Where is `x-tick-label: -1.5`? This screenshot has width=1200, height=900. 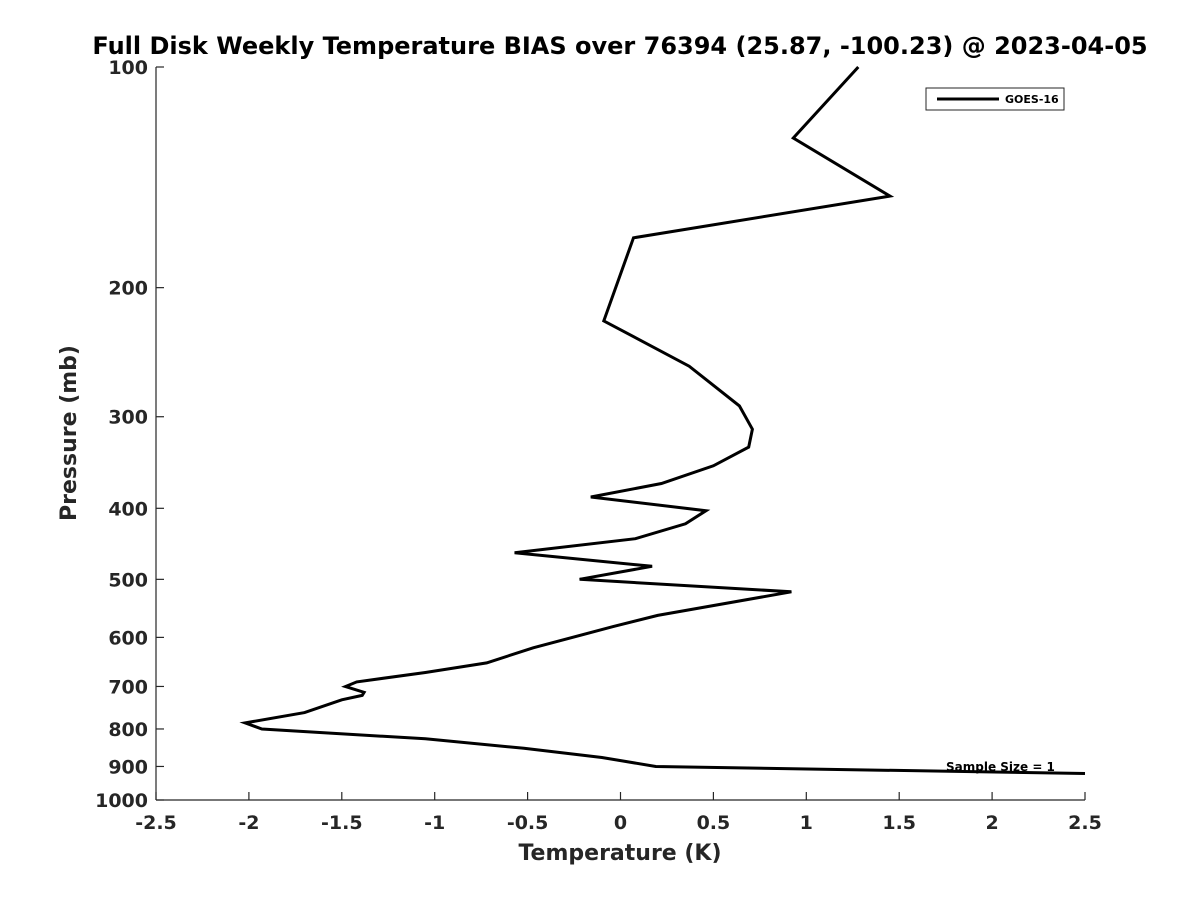 x-tick-label: -1.5 is located at coordinates (342, 823).